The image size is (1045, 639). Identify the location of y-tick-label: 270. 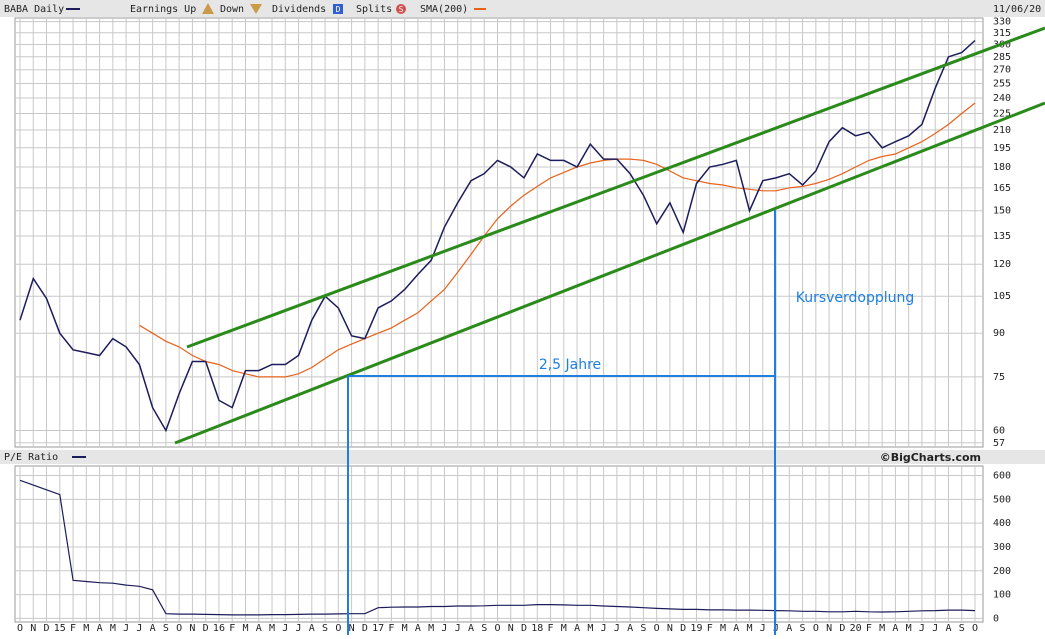
(1002, 70).